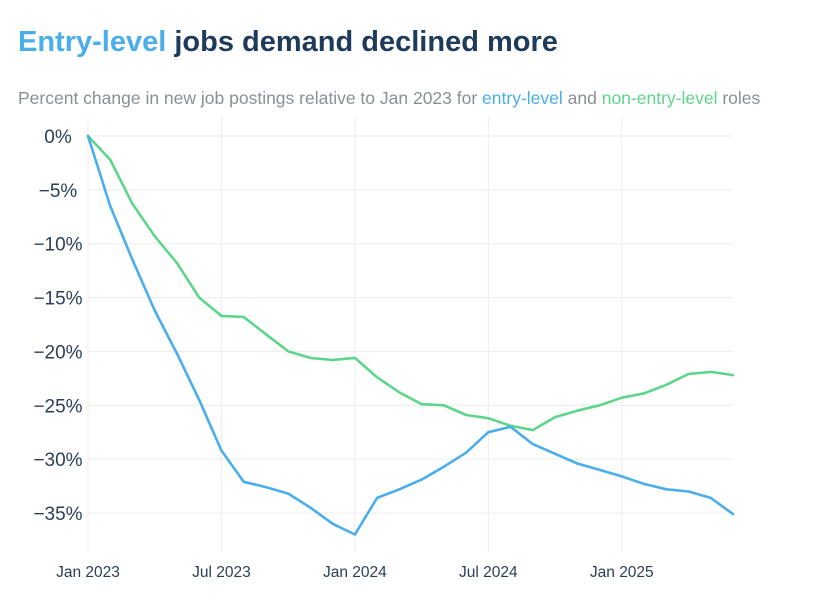 This screenshot has width=825, height=604. Describe the element at coordinates (58, 137) in the screenshot. I see `y-tick-label: 0%` at that location.